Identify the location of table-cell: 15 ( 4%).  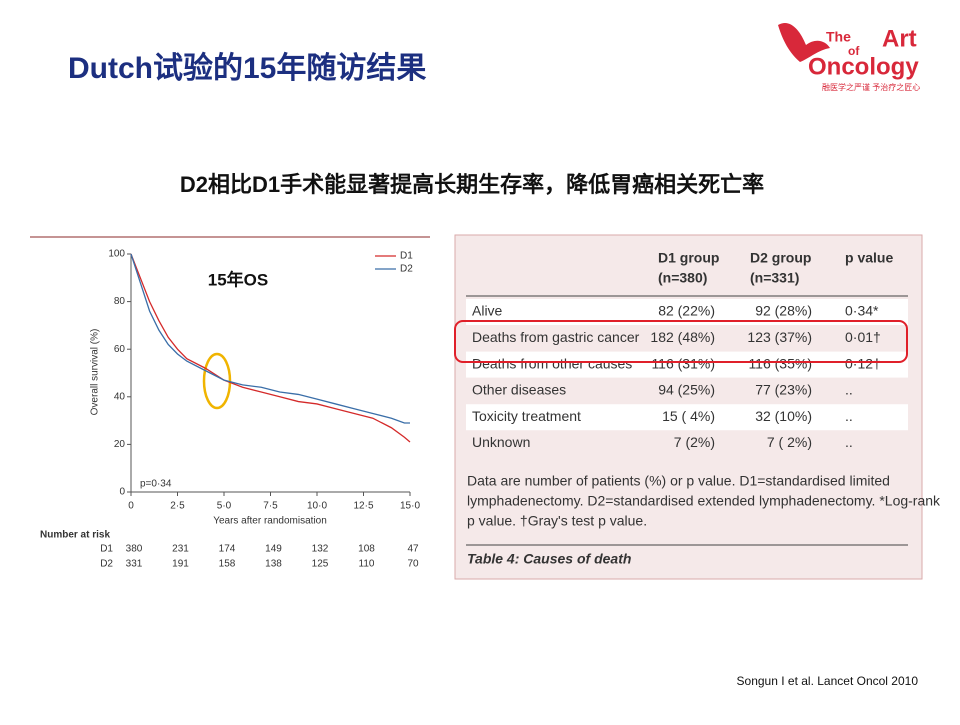
(688, 416).